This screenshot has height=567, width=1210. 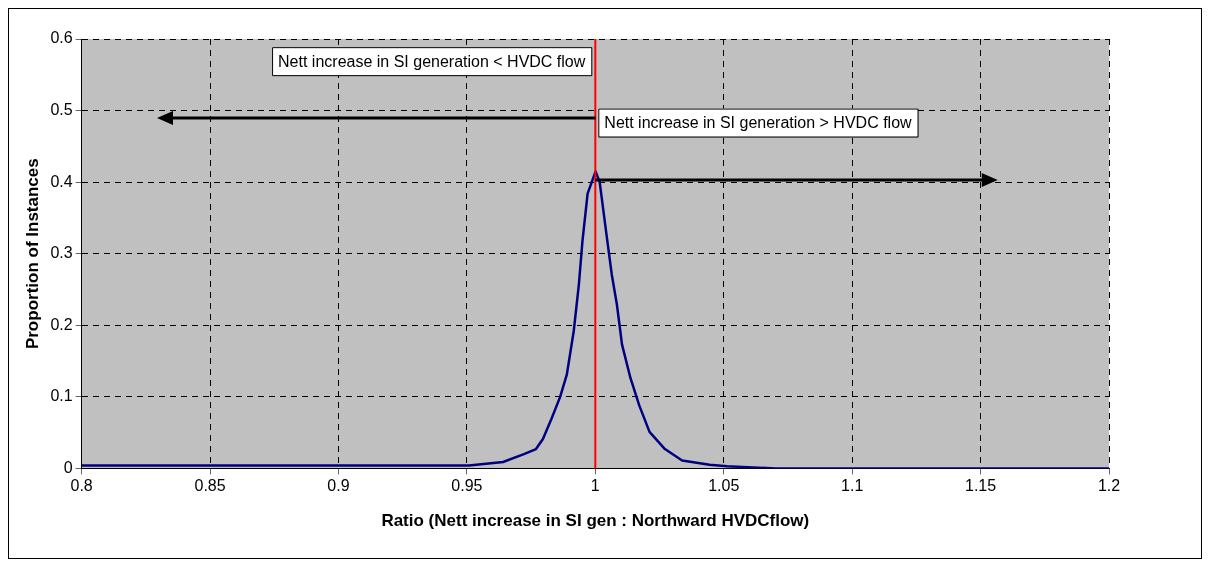 I want to click on x-tick-label: 0.85, so click(x=210, y=486).